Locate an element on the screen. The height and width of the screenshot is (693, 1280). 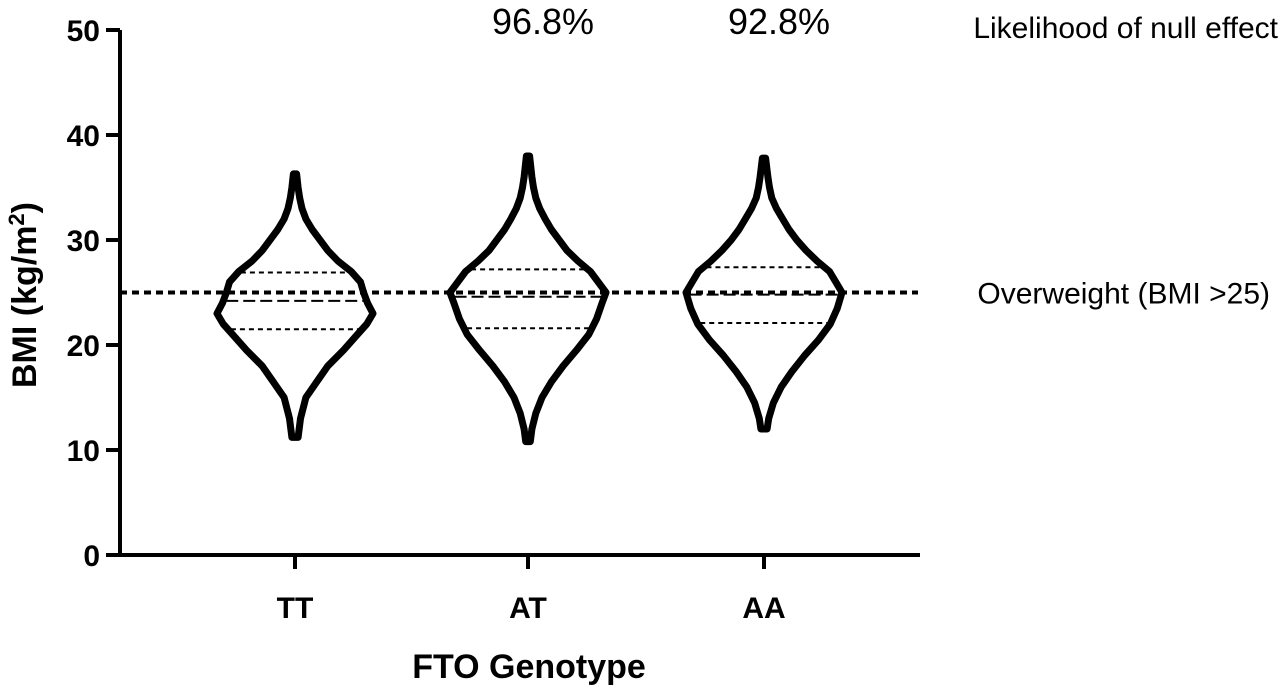
y-tick-label: 0 is located at coordinates (91, 556).